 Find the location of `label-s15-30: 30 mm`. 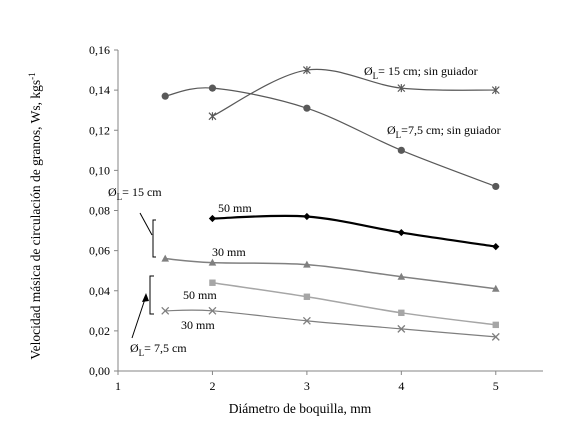

label-s15-30: 30 mm is located at coordinates (229, 252).